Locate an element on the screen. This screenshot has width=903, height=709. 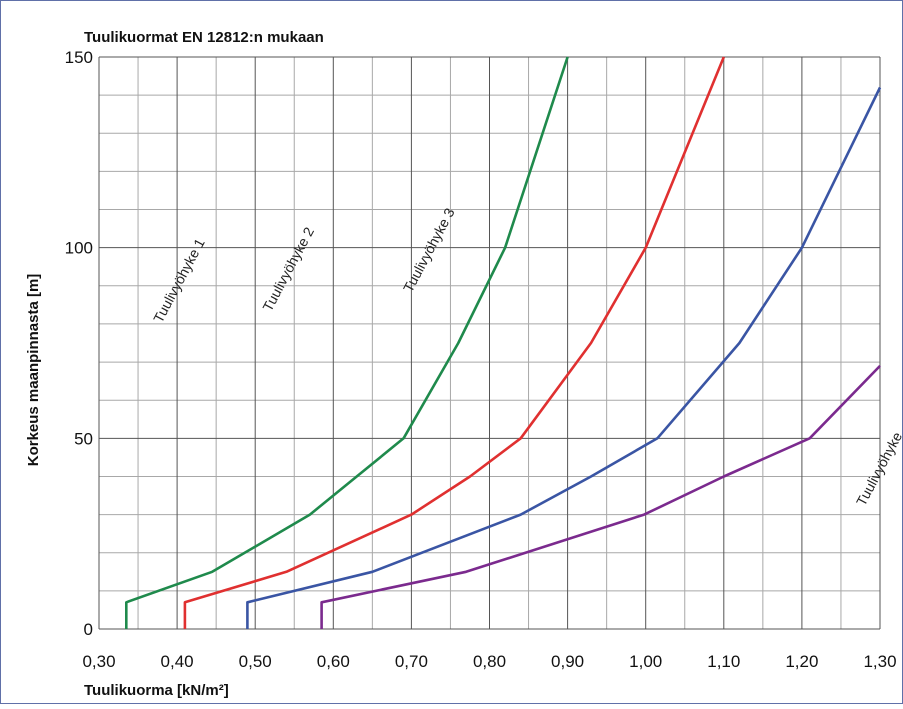
x-tick-label: 0,60 is located at coordinates (333, 661).